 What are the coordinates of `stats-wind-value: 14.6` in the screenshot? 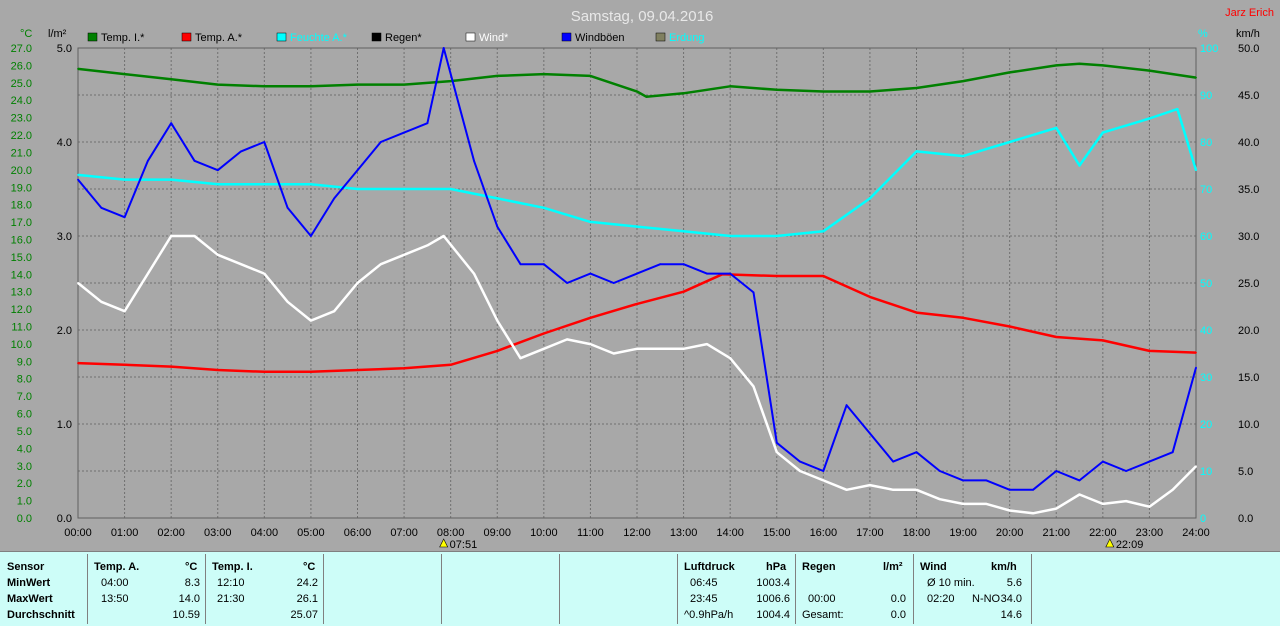 It's located at (1011, 615).